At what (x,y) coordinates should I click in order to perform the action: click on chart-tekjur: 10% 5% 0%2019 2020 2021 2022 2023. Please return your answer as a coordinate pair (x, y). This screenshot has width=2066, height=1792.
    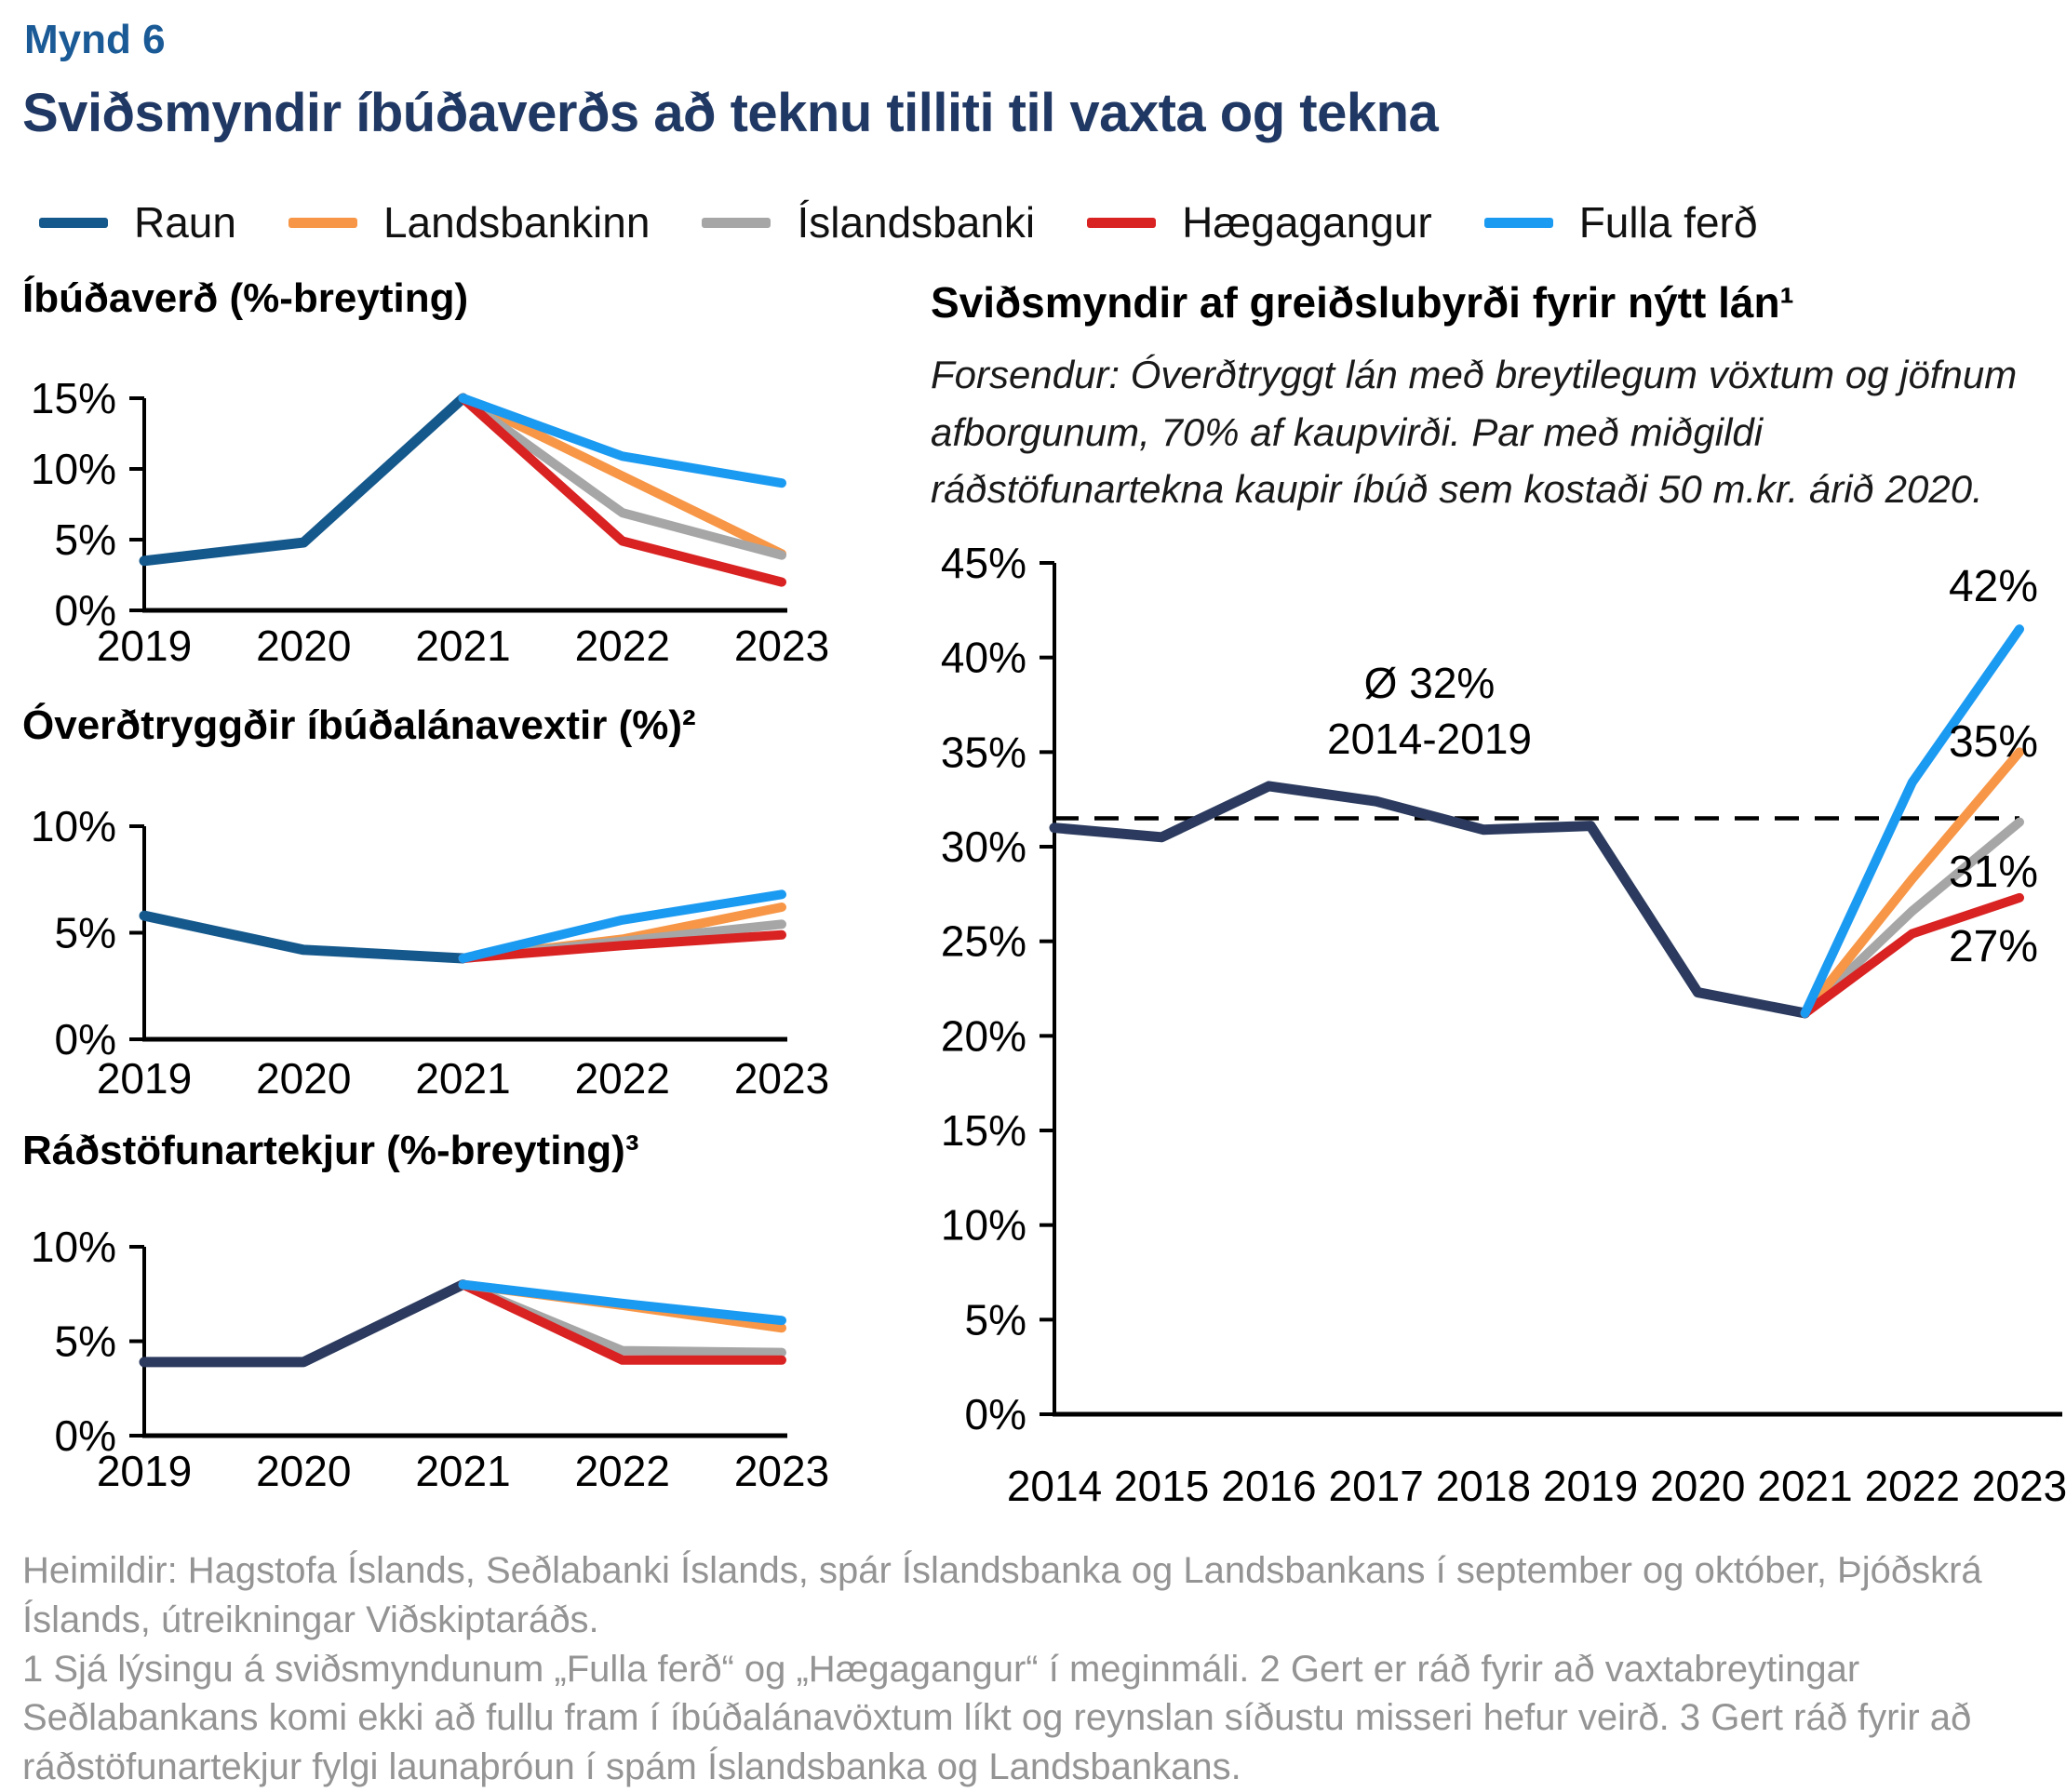
    Looking at the image, I should click on (430, 1359).